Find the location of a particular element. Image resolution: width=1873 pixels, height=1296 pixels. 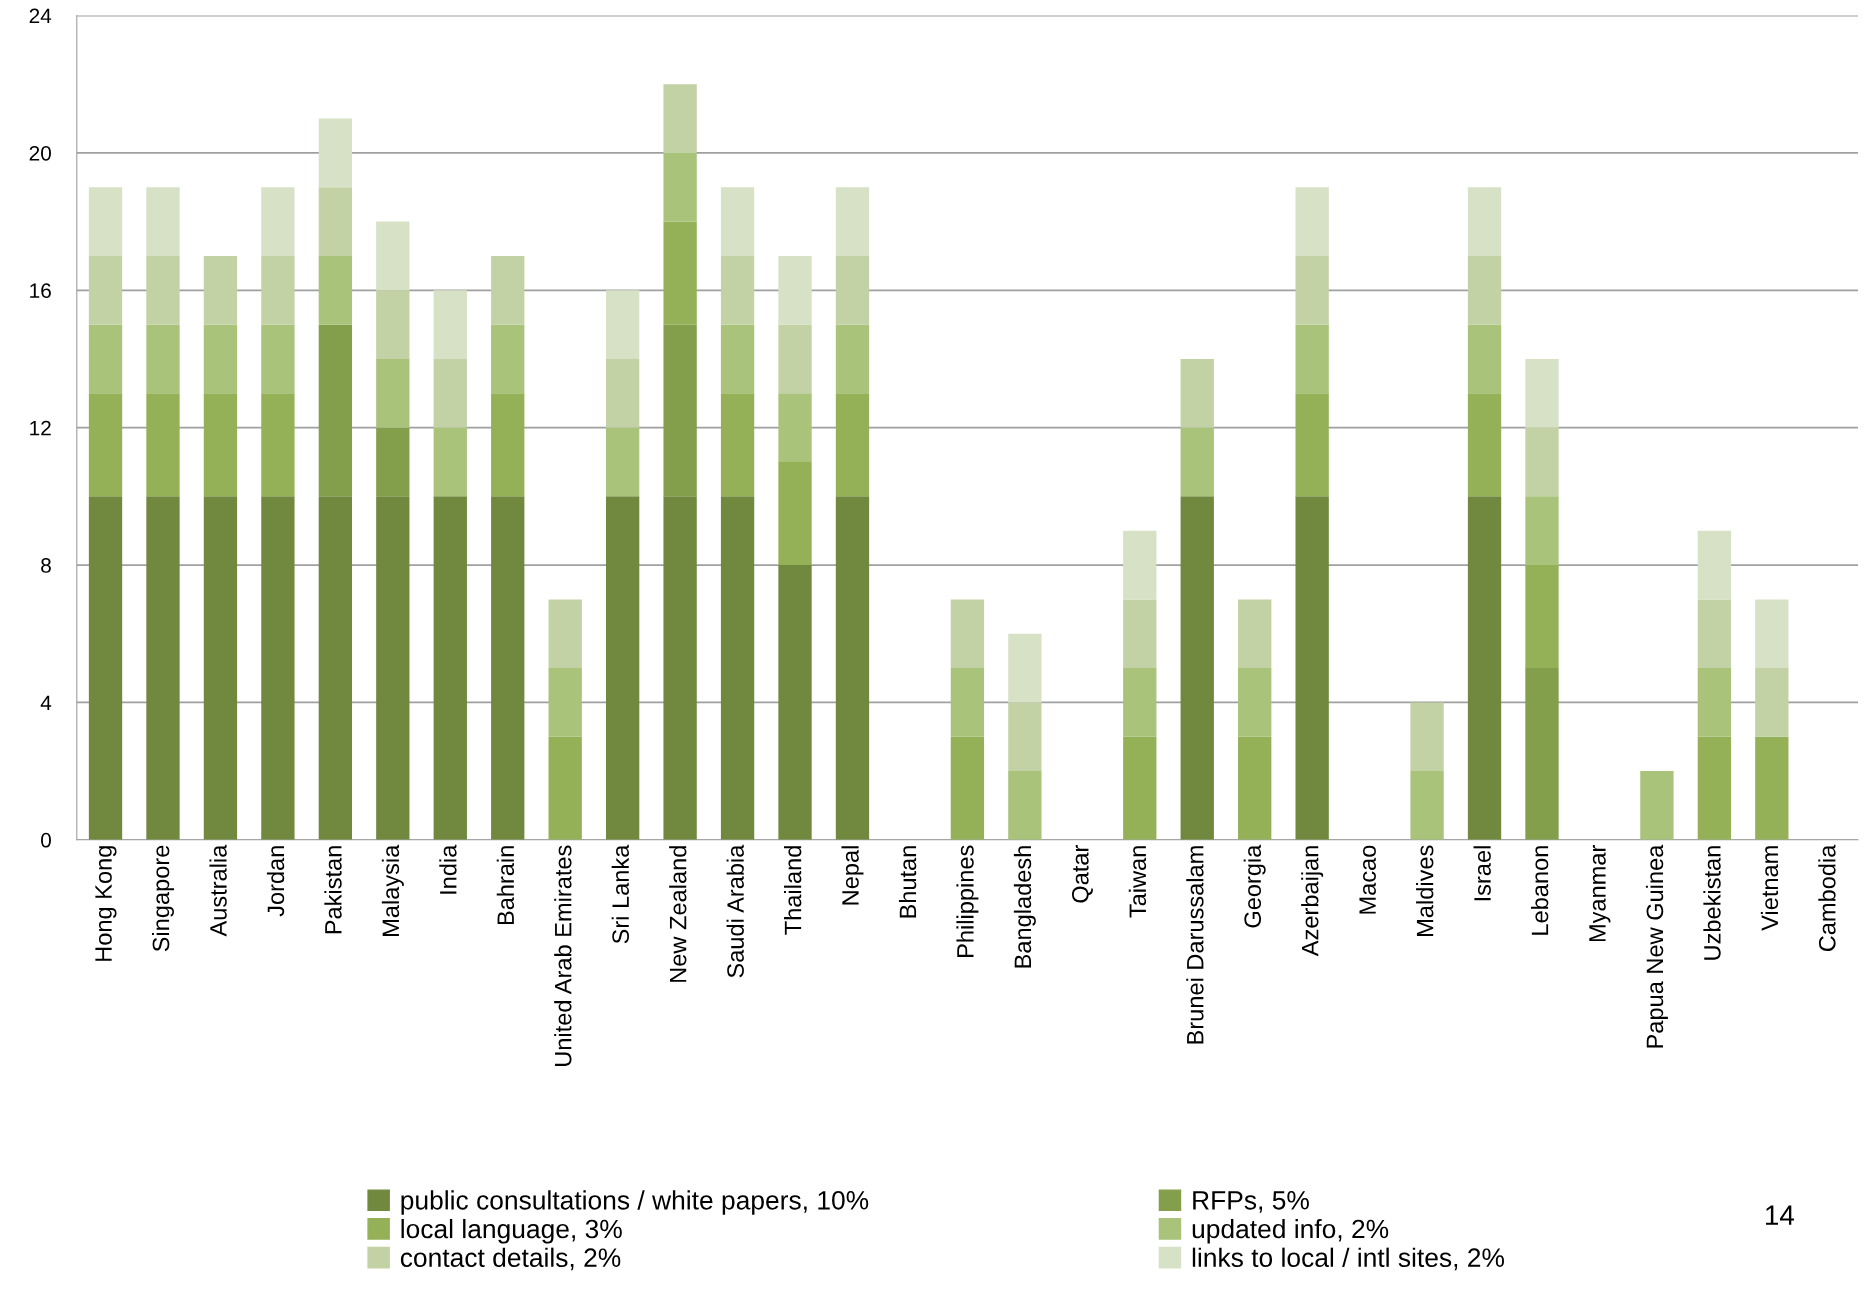

x-tick-label: Philippines is located at coordinates (967, 901).